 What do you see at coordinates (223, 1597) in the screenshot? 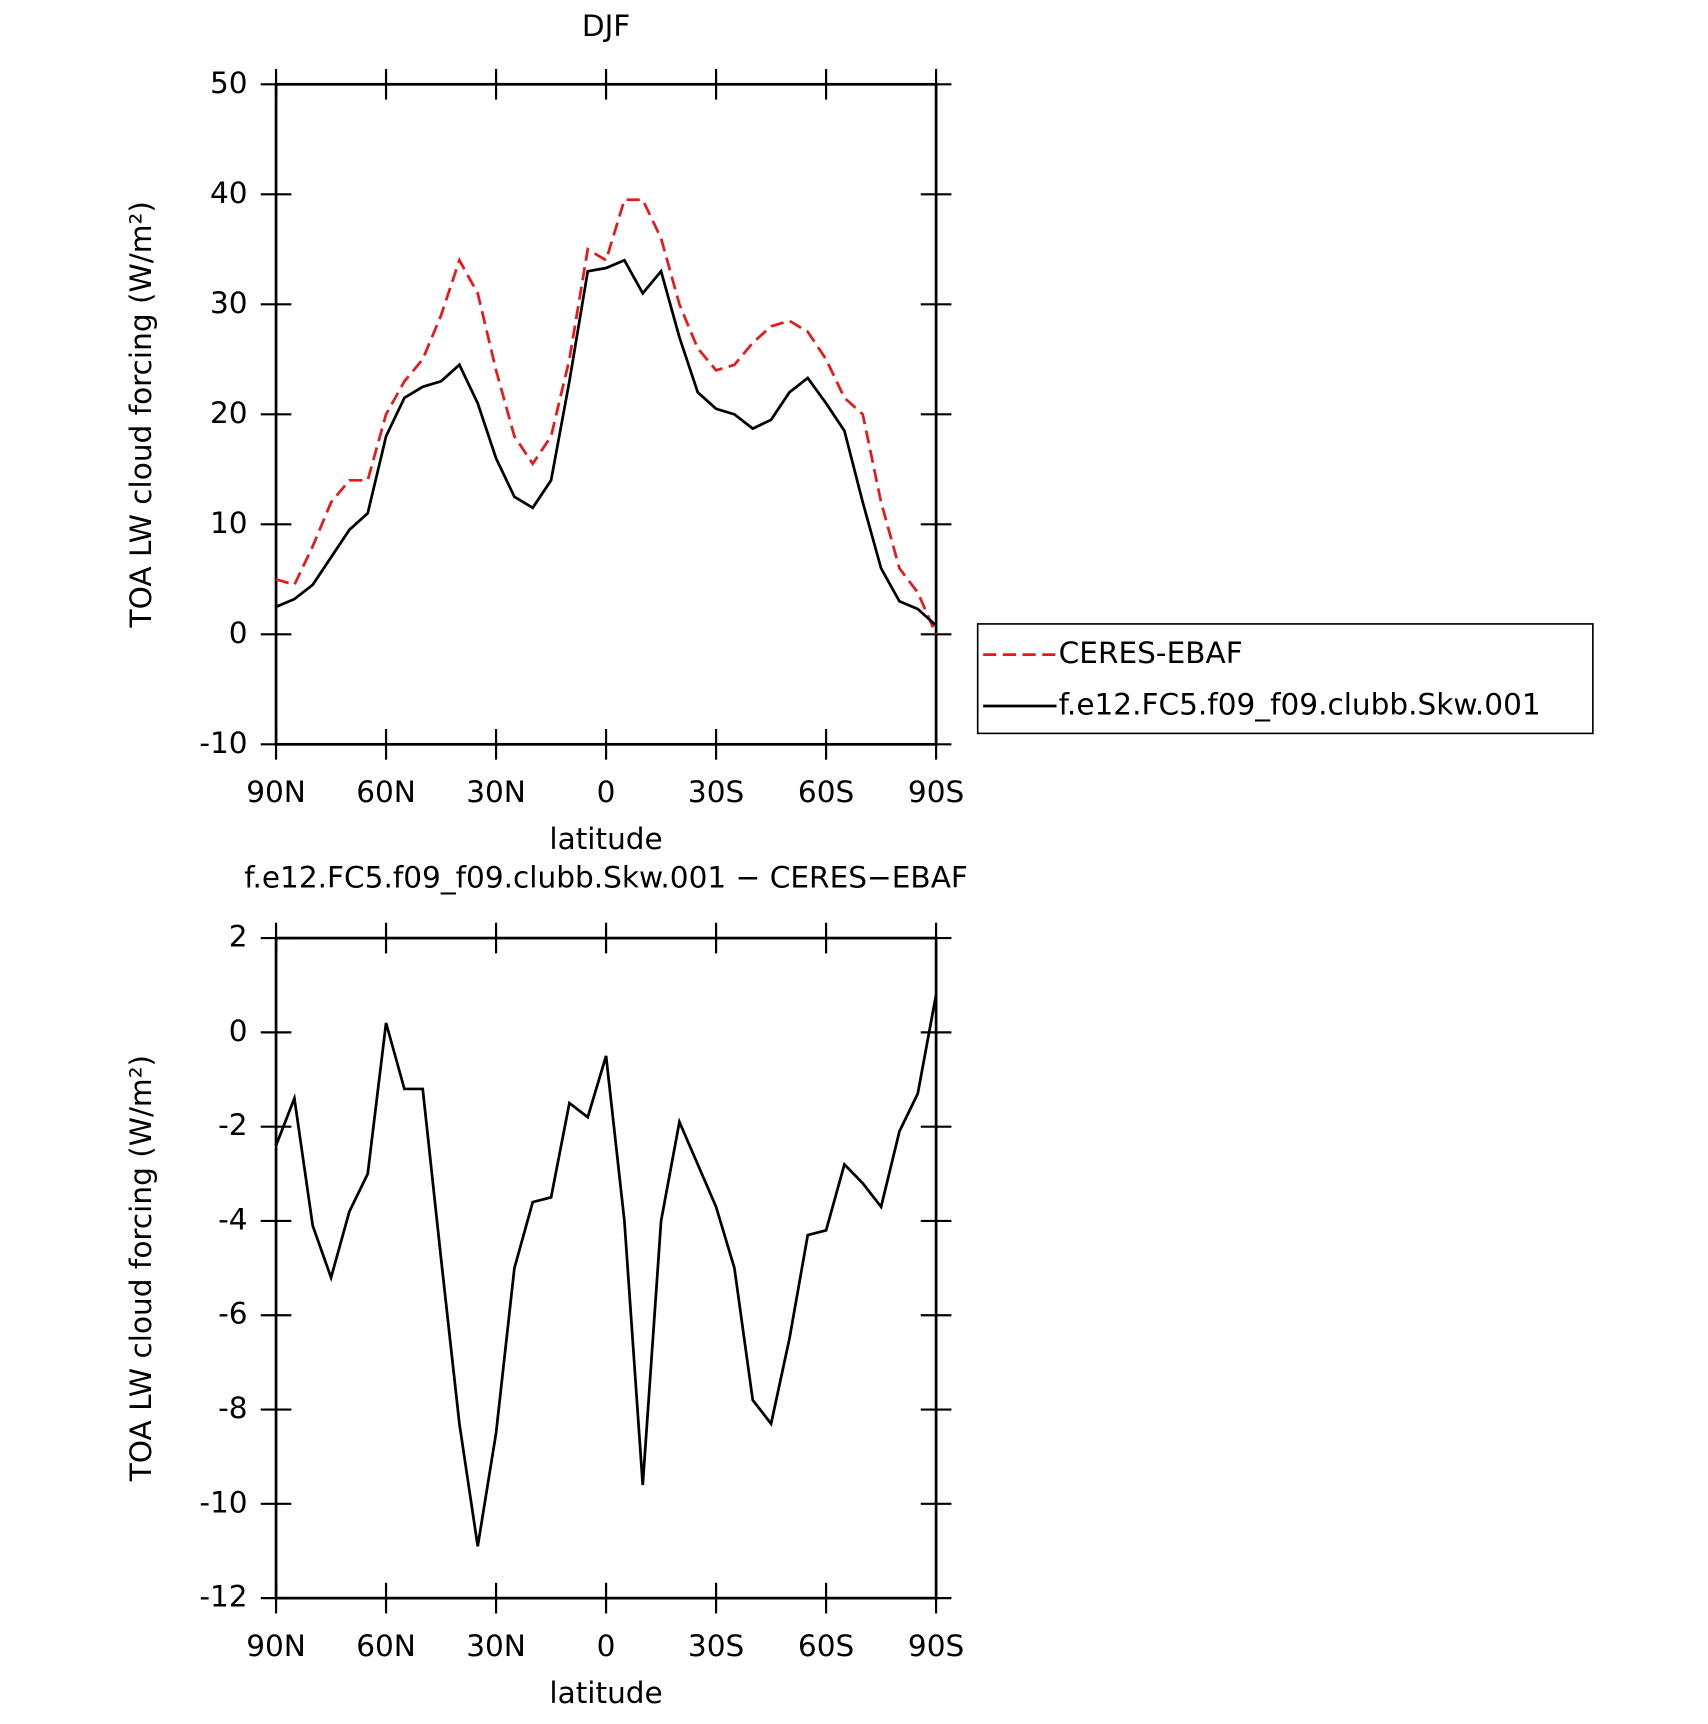
I see `y-tick-label: -12` at bounding box center [223, 1597].